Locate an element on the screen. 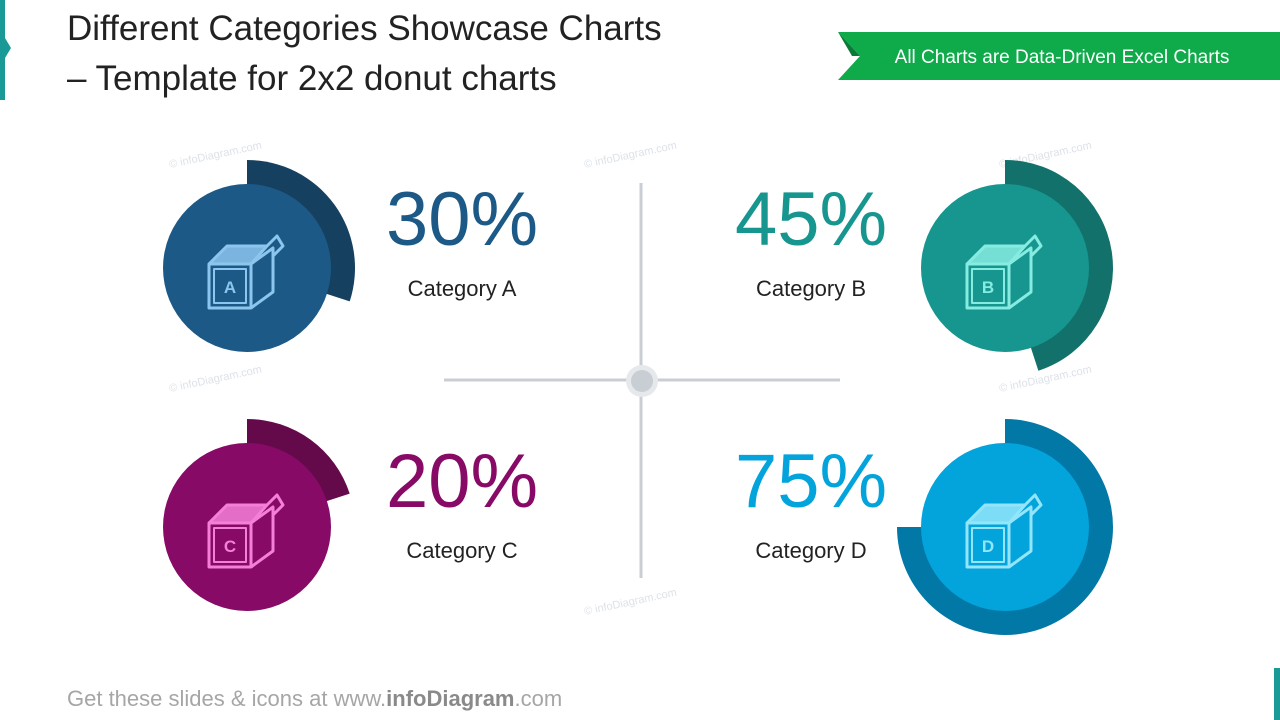  banner-shape is located at coordinates (1059, 56).